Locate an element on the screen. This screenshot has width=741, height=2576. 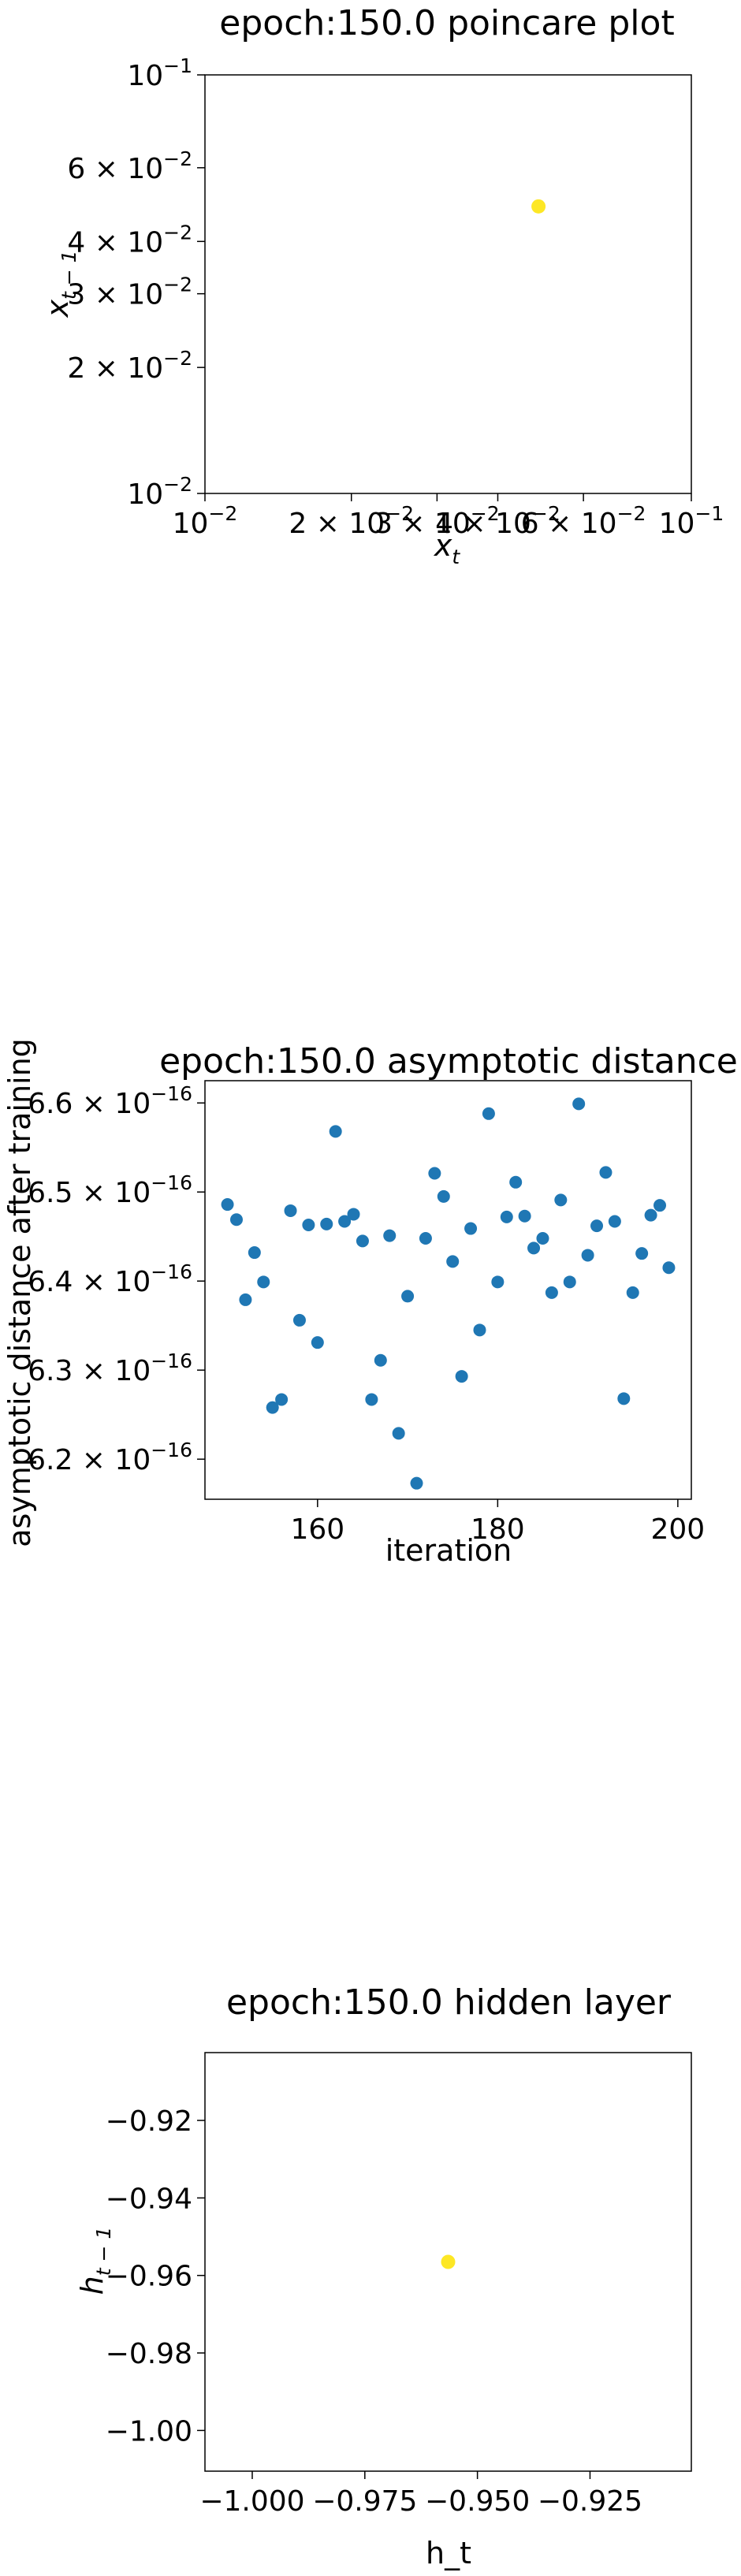
y-axis-label: ht − 1 is located at coordinates (95, 2261).